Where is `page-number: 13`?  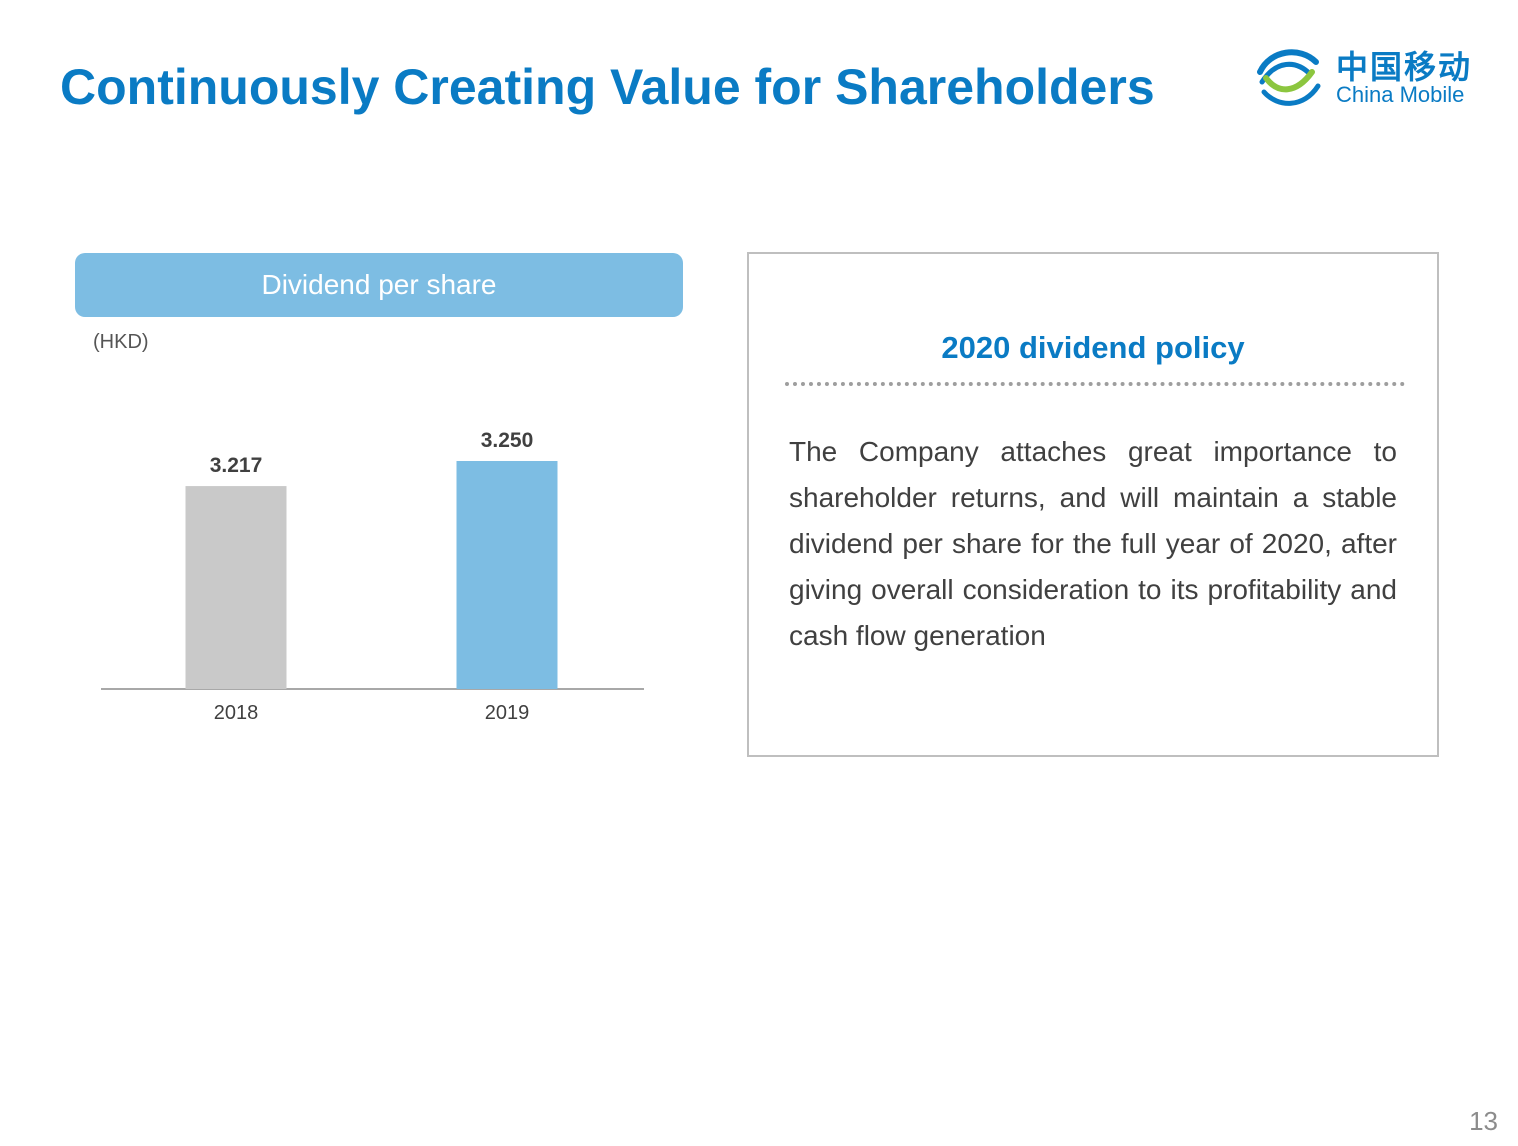
page-number: 13 is located at coordinates (1483, 1121).